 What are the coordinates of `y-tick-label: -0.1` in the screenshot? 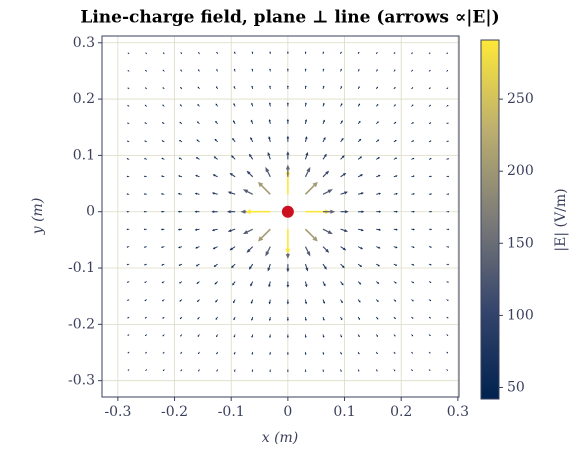 It's located at (81, 268).